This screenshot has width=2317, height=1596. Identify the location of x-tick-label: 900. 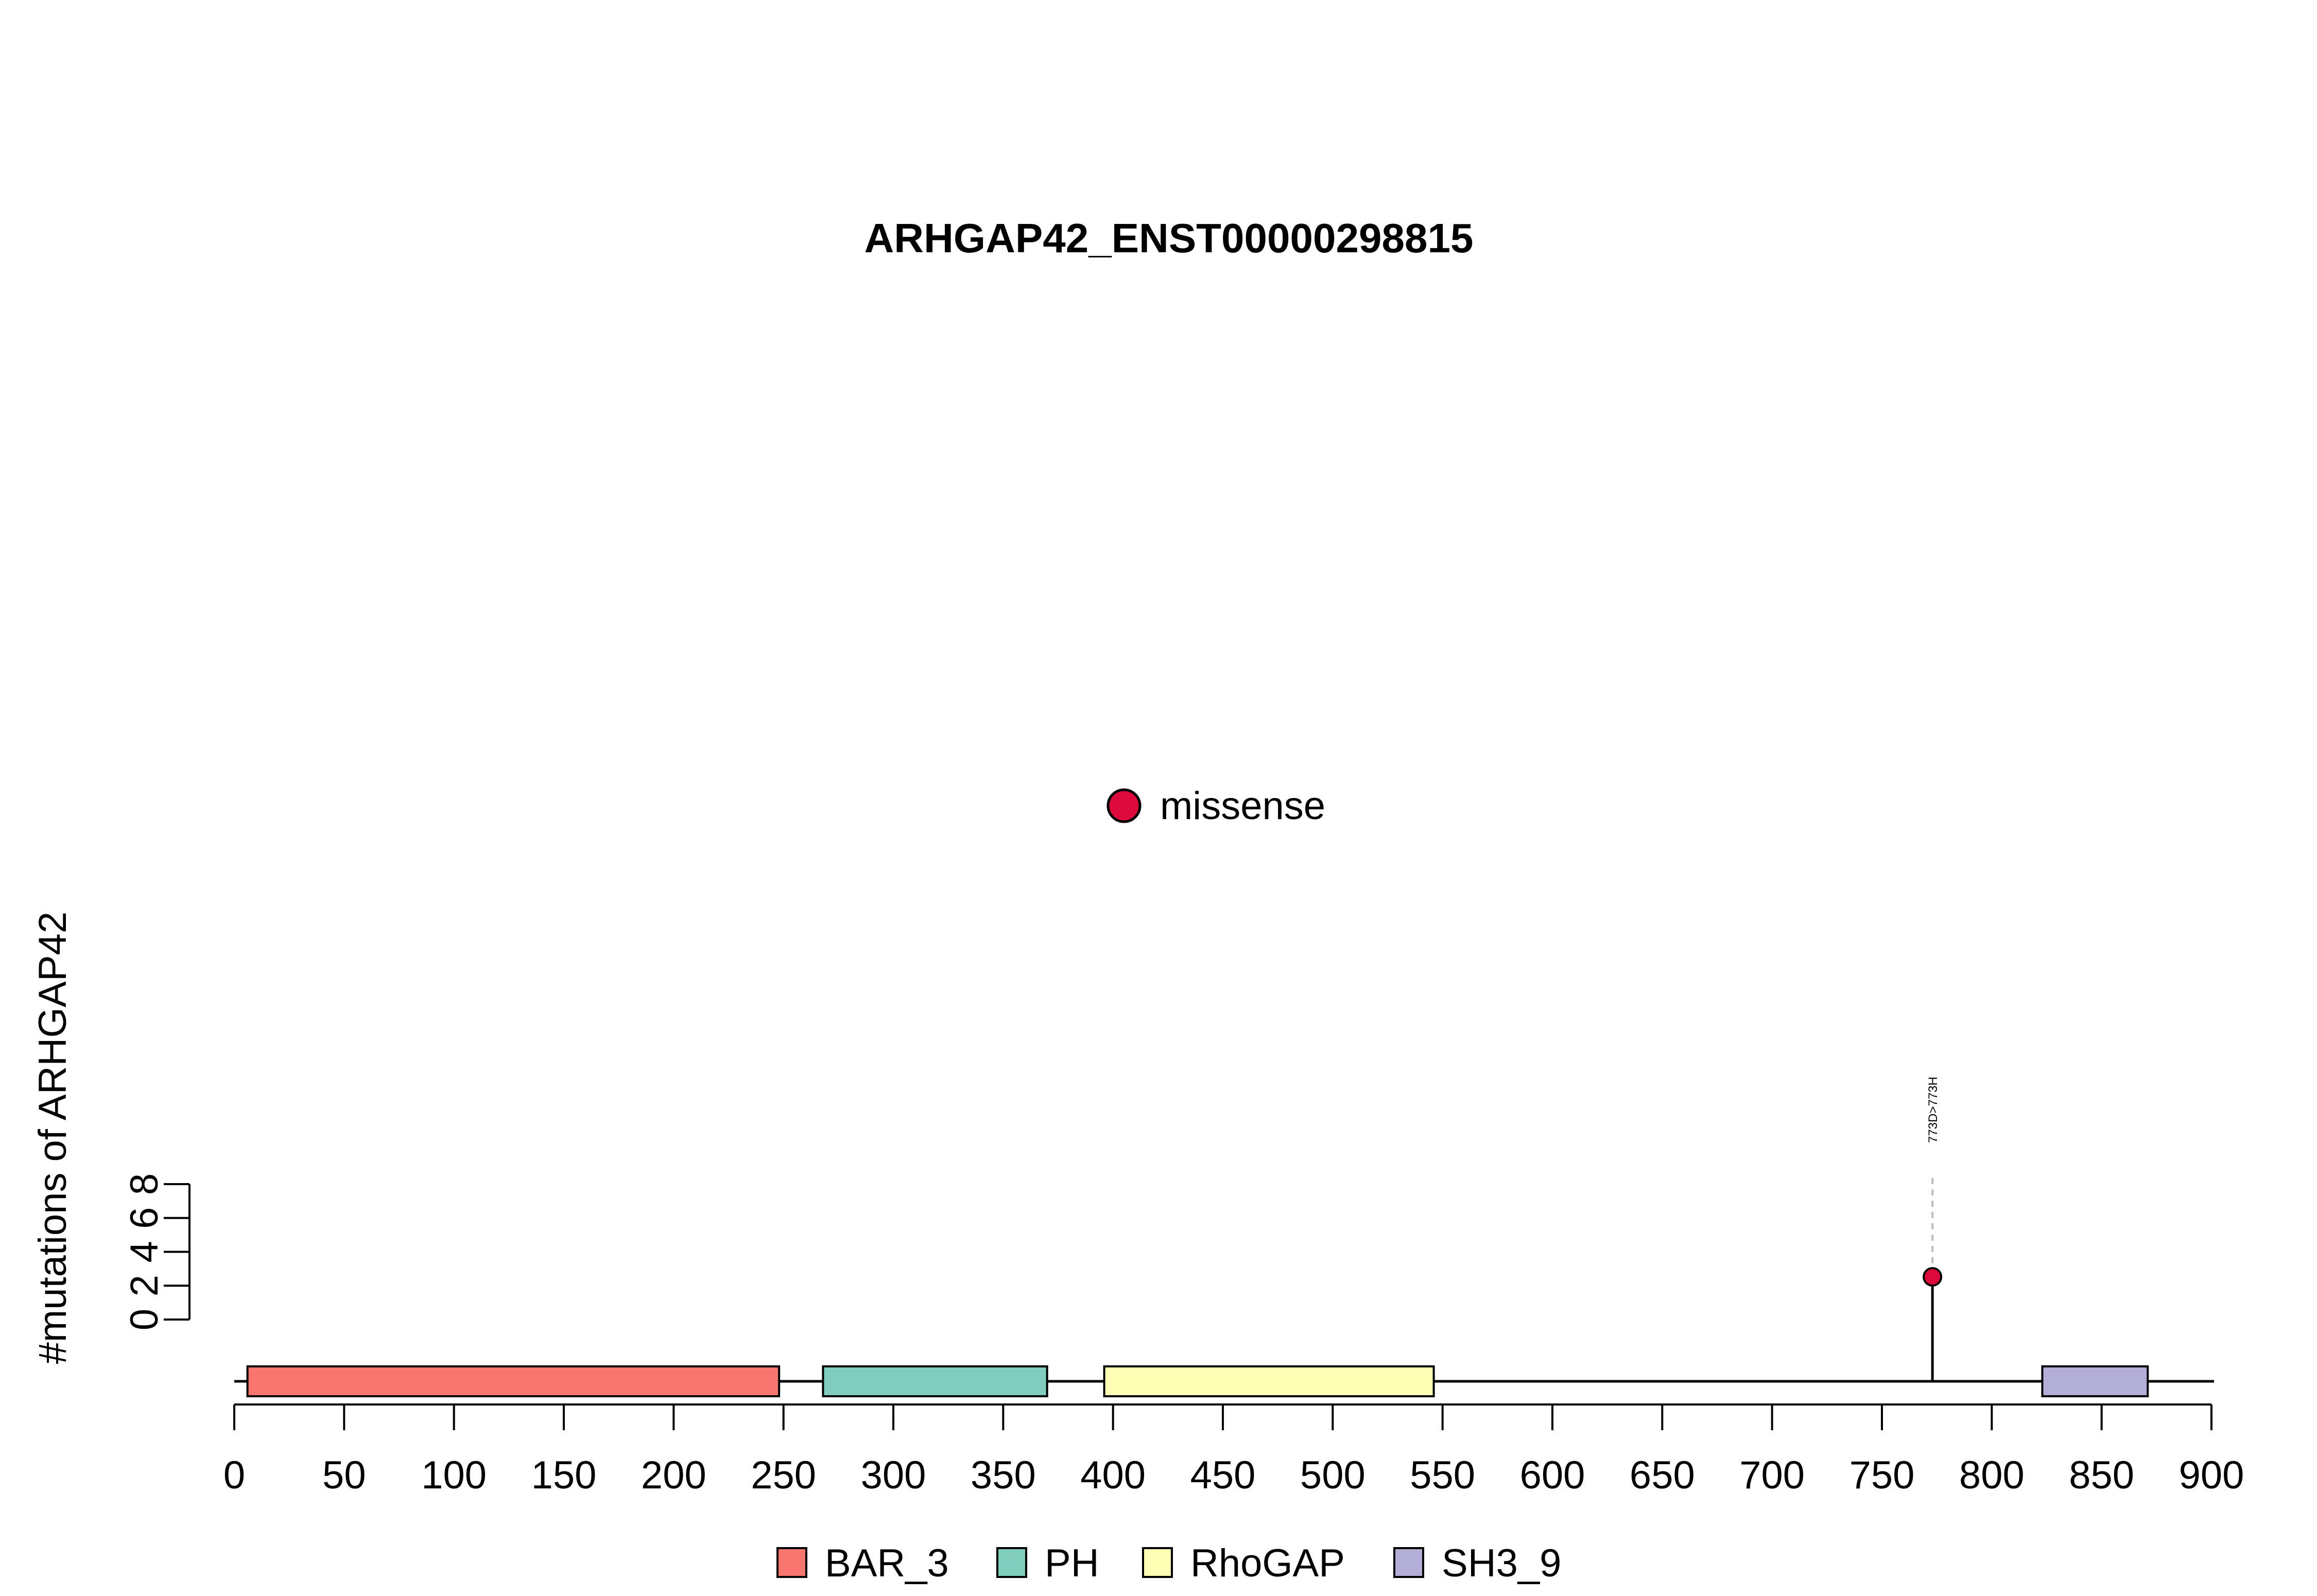
(2211, 1475).